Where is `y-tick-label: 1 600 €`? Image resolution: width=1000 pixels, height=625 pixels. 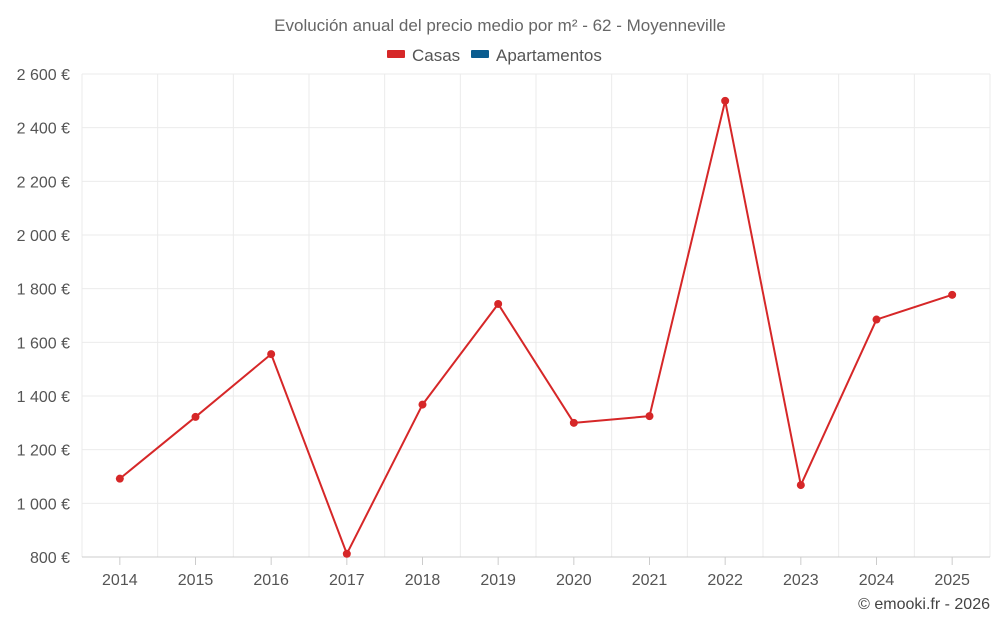
y-tick-label: 1 600 € is located at coordinates (43, 343).